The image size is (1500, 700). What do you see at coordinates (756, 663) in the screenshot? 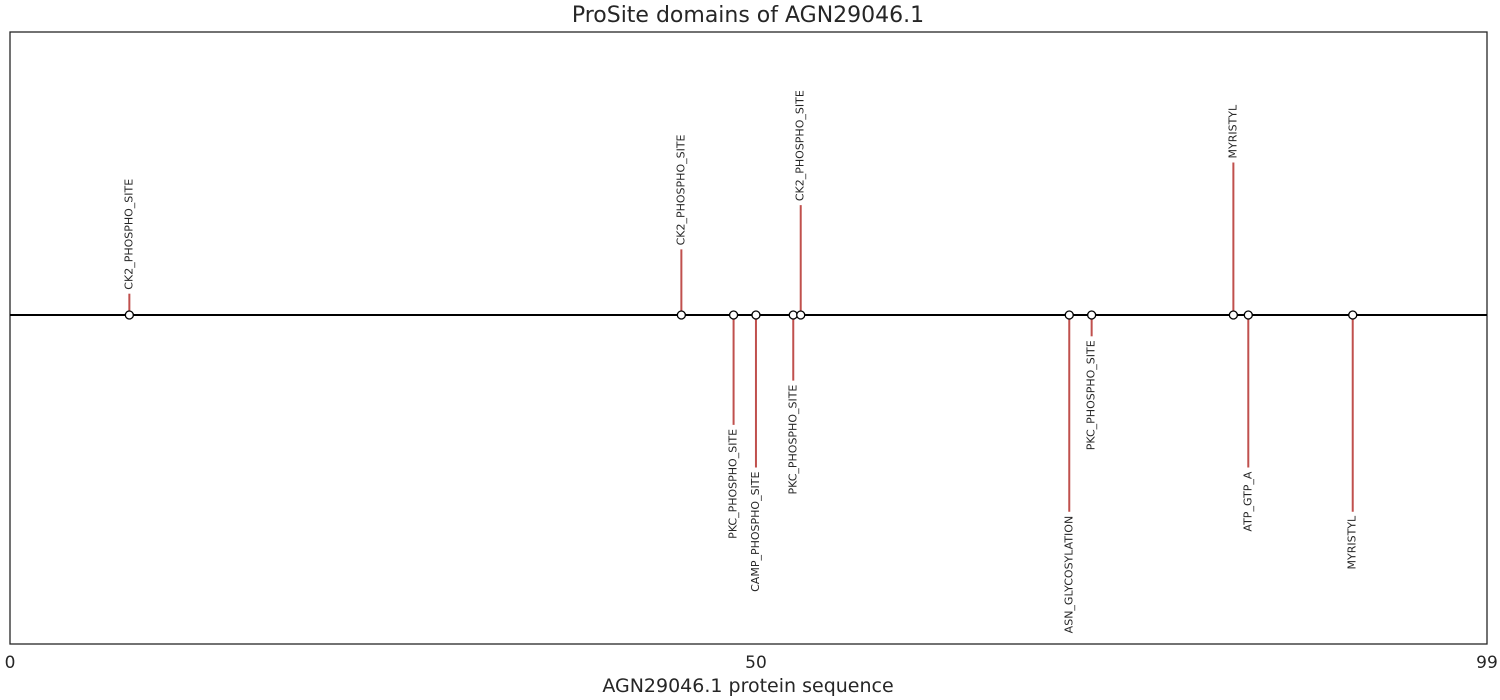
I see `x-tick-label: 50` at bounding box center [756, 663].